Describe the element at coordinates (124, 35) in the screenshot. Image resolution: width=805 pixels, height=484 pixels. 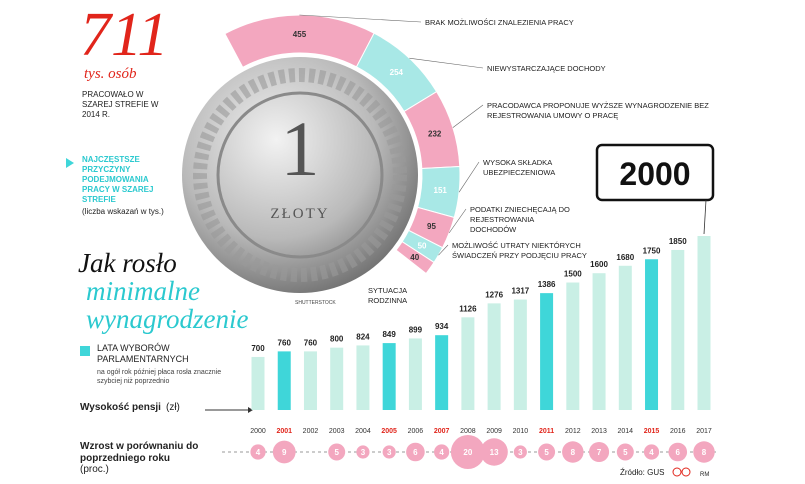
I see `big-number: 711` at that location.